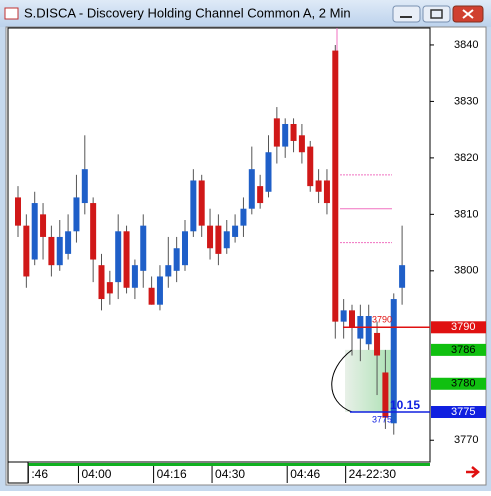 Image resolution: width=491 pixels, height=496 pixels. Describe the element at coordinates (382, 320) in the screenshot. I see `level-label: 3790` at that location.